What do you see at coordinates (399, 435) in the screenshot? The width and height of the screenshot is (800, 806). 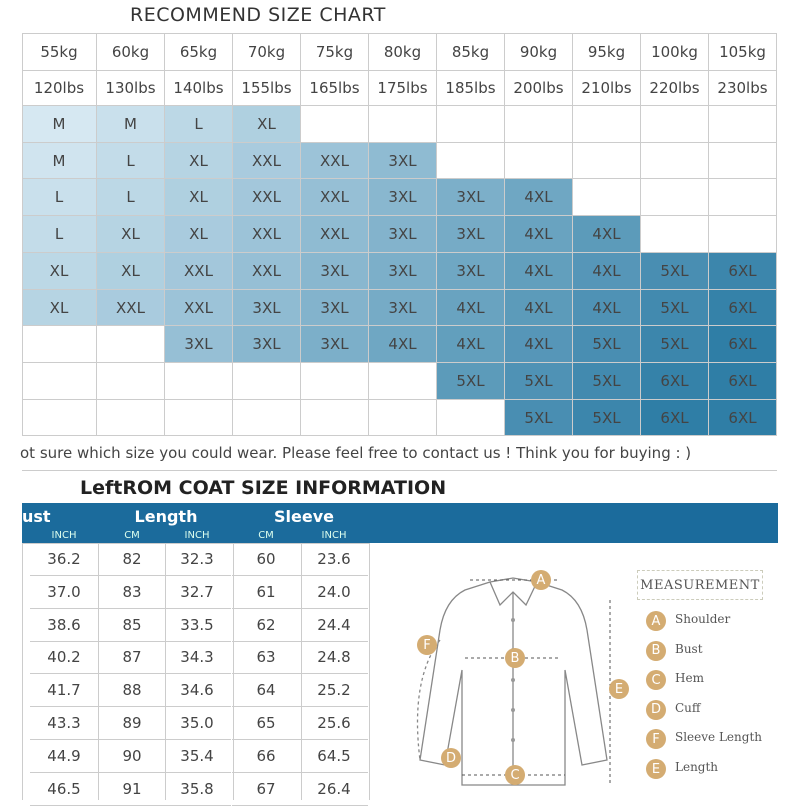 I see `grid-bottom` at bounding box center [399, 435].